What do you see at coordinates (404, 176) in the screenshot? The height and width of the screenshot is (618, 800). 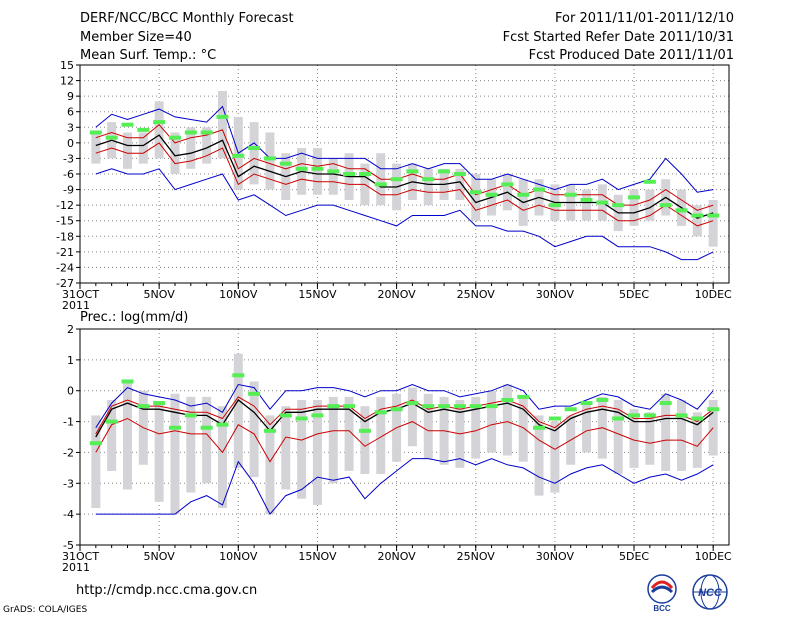 I see `series-mean-line` at bounding box center [404, 176].